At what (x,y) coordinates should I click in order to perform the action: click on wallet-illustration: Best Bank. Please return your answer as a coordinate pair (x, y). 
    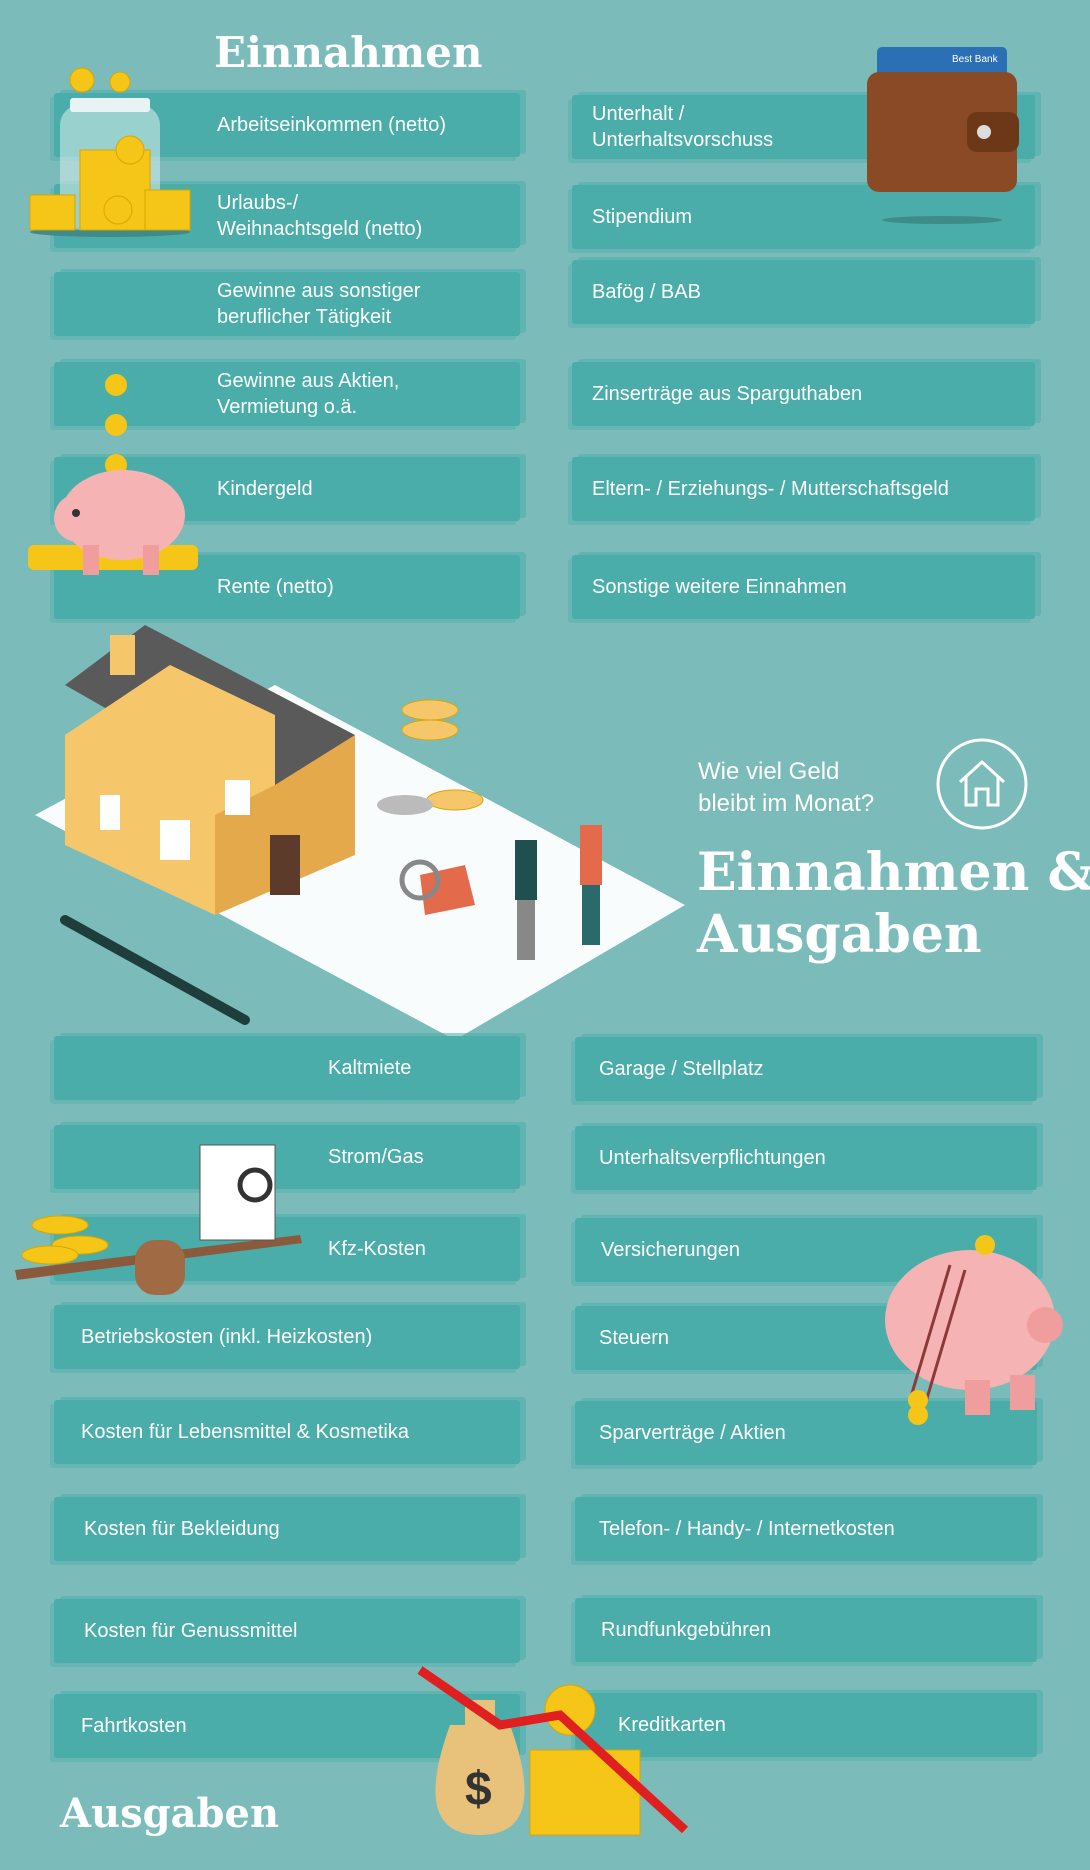
    Looking at the image, I should click on (943, 135).